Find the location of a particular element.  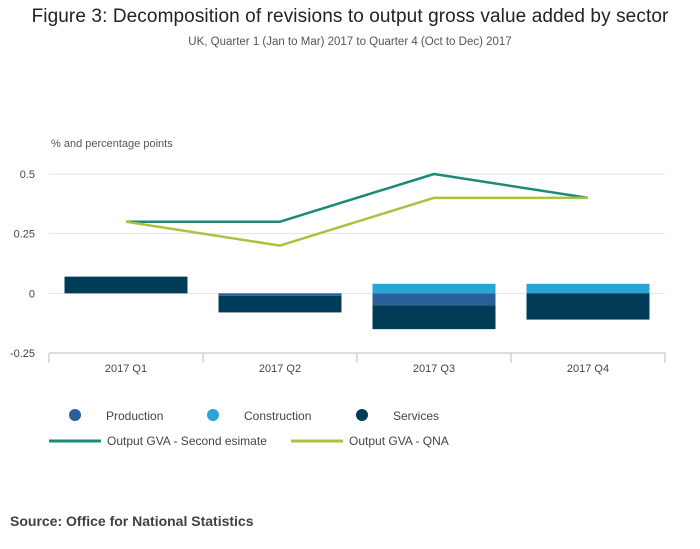

y-tick-label: -0.25 is located at coordinates (22, 354).